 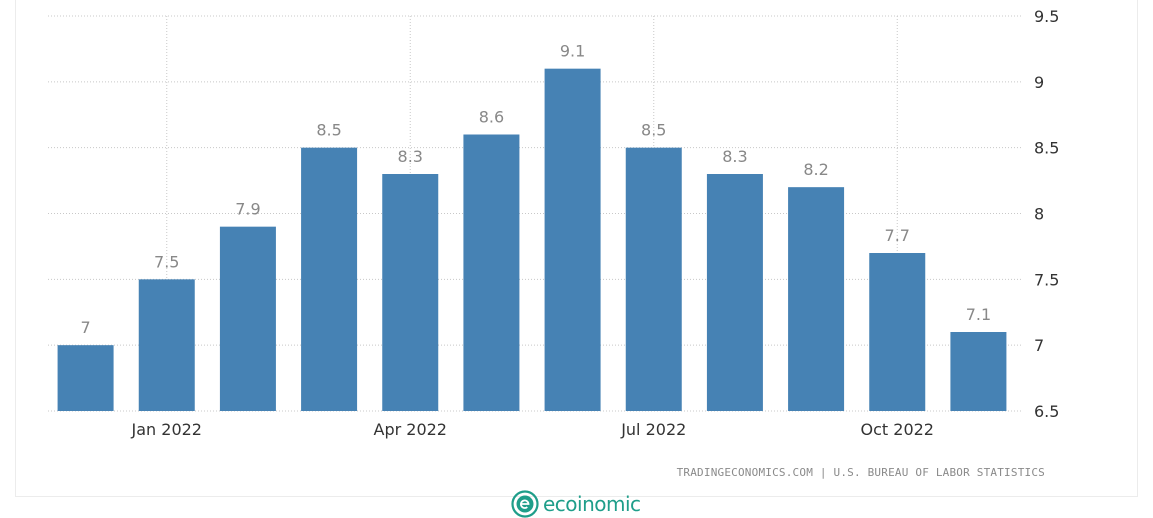 What do you see at coordinates (1046, 148) in the screenshot?
I see `y-tick-label: 8.5` at bounding box center [1046, 148].